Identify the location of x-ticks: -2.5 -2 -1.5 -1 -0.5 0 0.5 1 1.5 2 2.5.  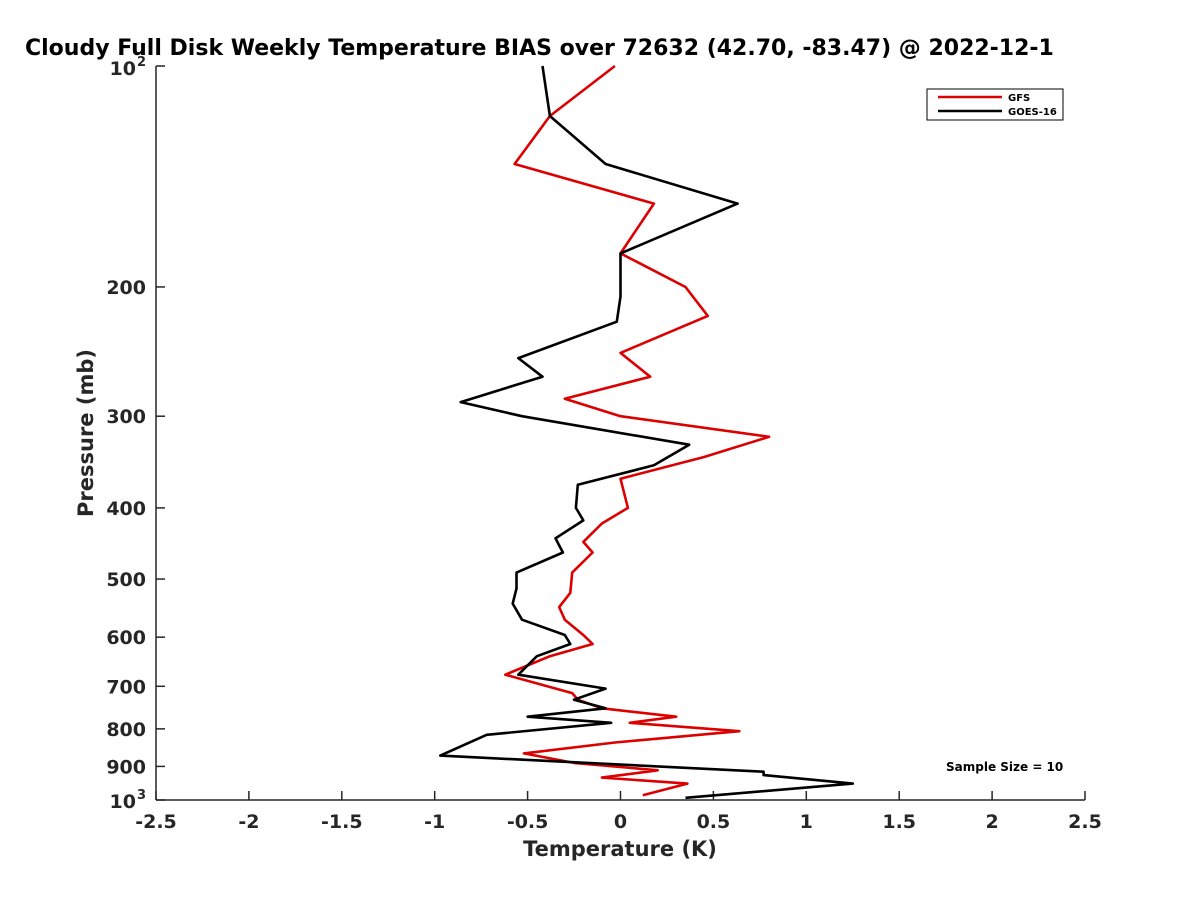
(618, 812).